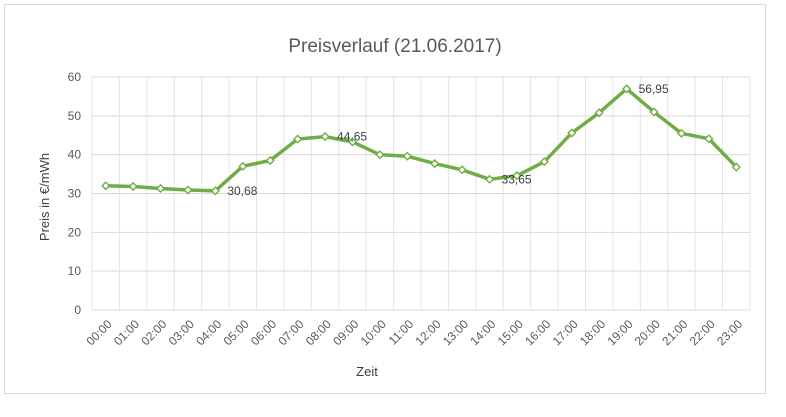 Image resolution: width=786 pixels, height=417 pixels. Describe the element at coordinates (537, 332) in the screenshot. I see `x-tick-label: 16:00` at that location.